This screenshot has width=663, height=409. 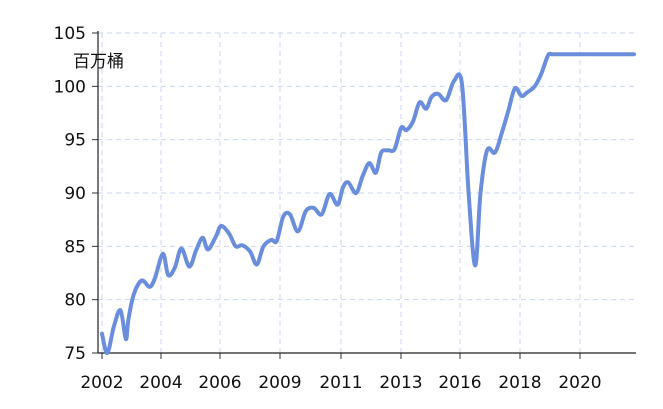 What do you see at coordinates (219, 383) in the screenshot?
I see `x-tick-label: 2006` at bounding box center [219, 383].